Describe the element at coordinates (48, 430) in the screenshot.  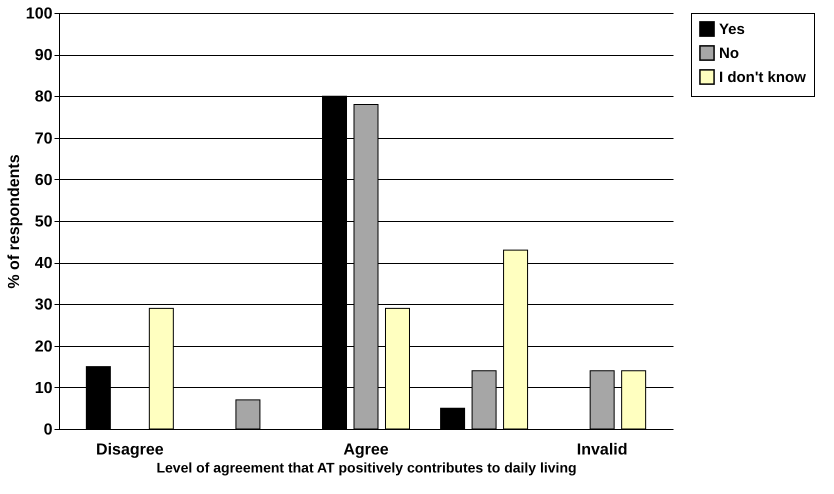
I see `y-tick-label: 0` at that location.